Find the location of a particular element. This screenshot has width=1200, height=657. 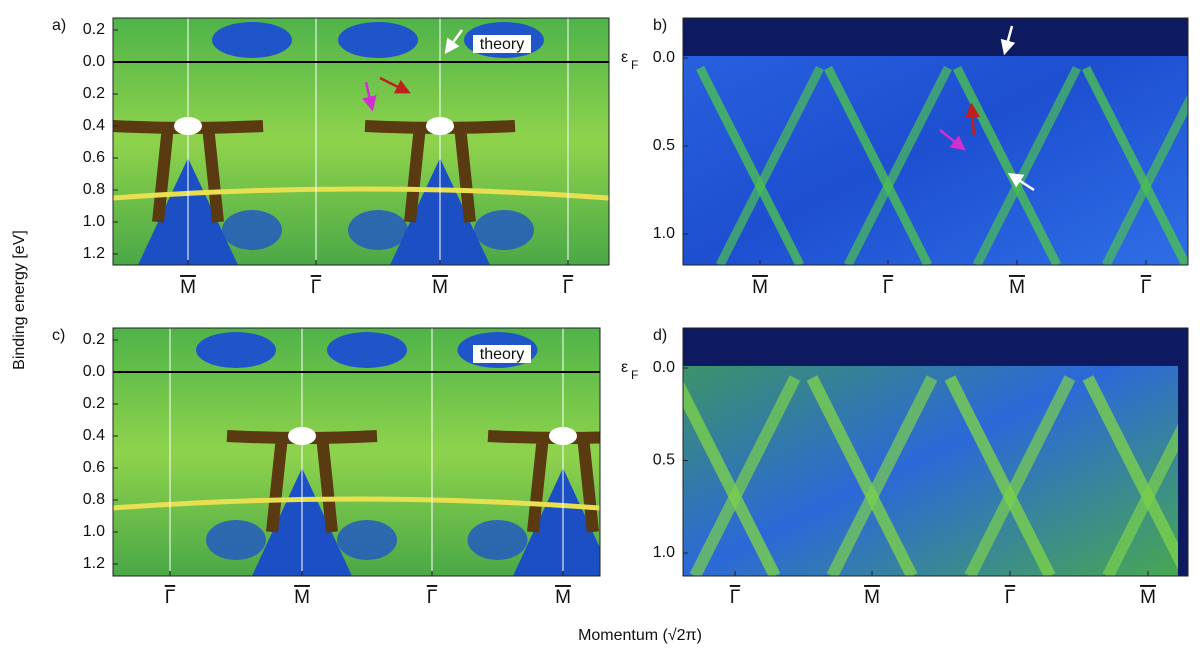

x-axis-label: Momentum (√2π) is located at coordinates (640, 635).